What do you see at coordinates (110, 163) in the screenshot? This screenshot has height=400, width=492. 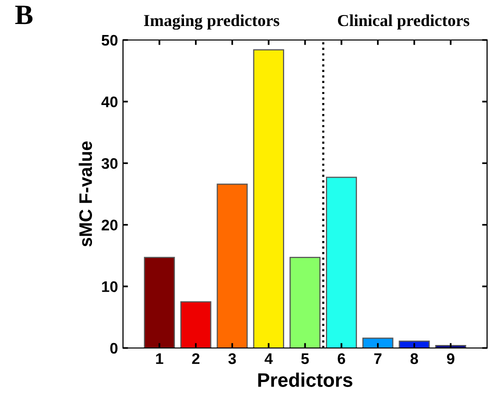 I see `y-tick-label: 30` at bounding box center [110, 163].